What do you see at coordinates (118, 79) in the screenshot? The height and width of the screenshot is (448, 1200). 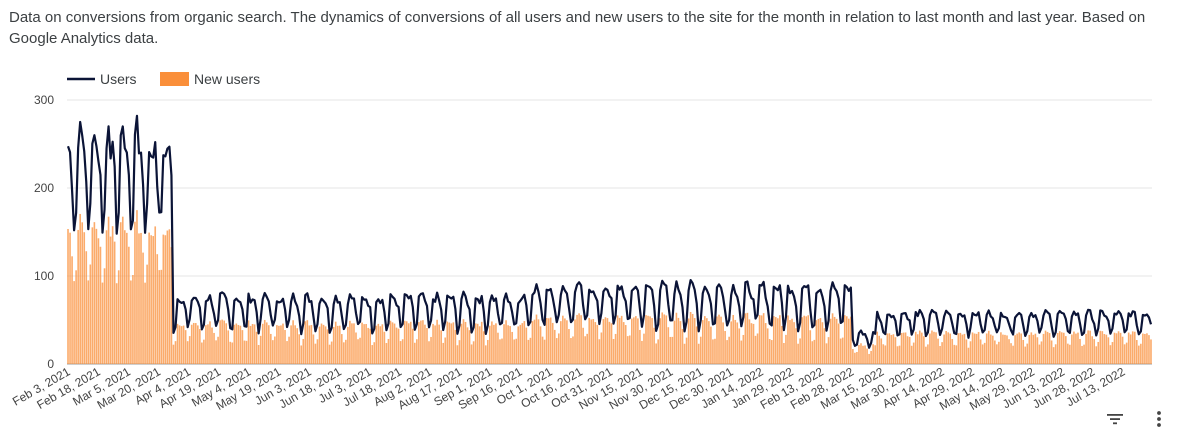 I see `legend-label-users: Users` at bounding box center [118, 79].